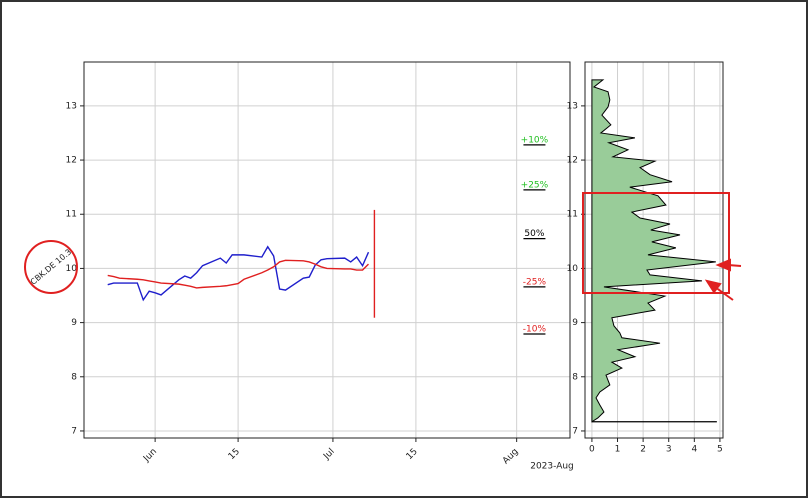 The height and width of the screenshot is (498, 808). What do you see at coordinates (535, 185) in the screenshot?
I see `level-label: +25%` at bounding box center [535, 185].